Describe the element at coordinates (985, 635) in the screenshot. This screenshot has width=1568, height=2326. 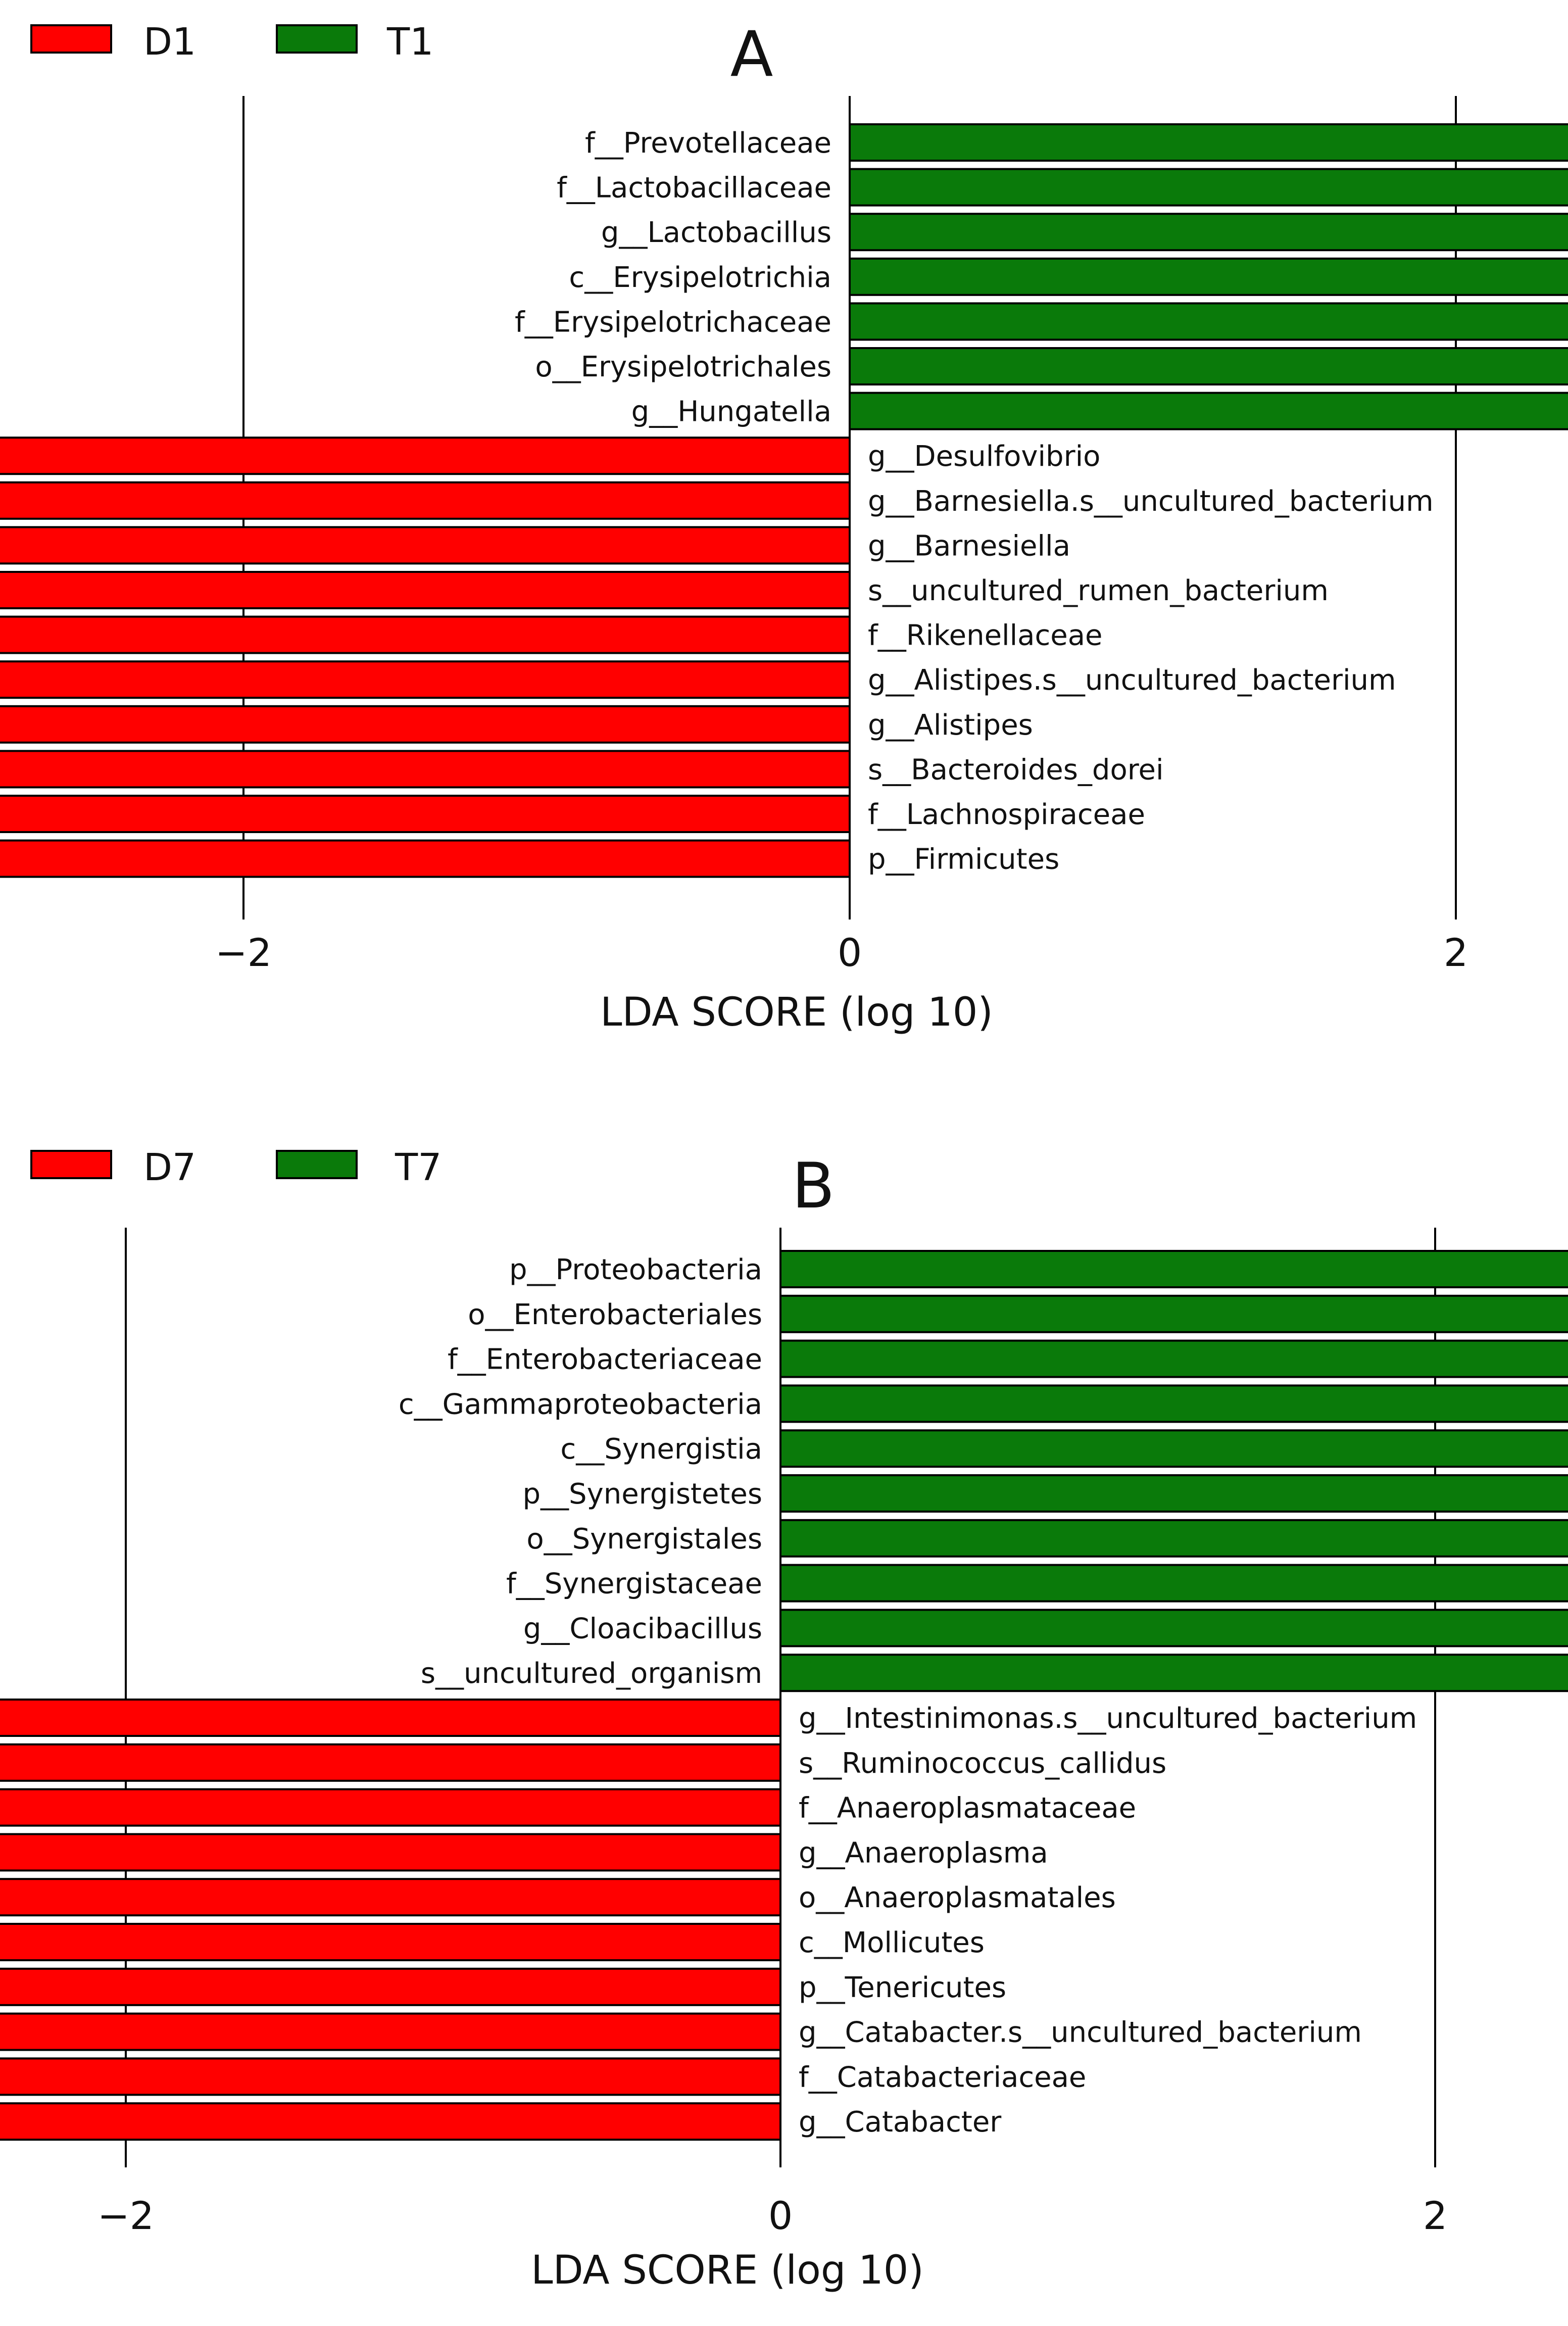
I see `category-label: f__Rikenellaceae` at that location.